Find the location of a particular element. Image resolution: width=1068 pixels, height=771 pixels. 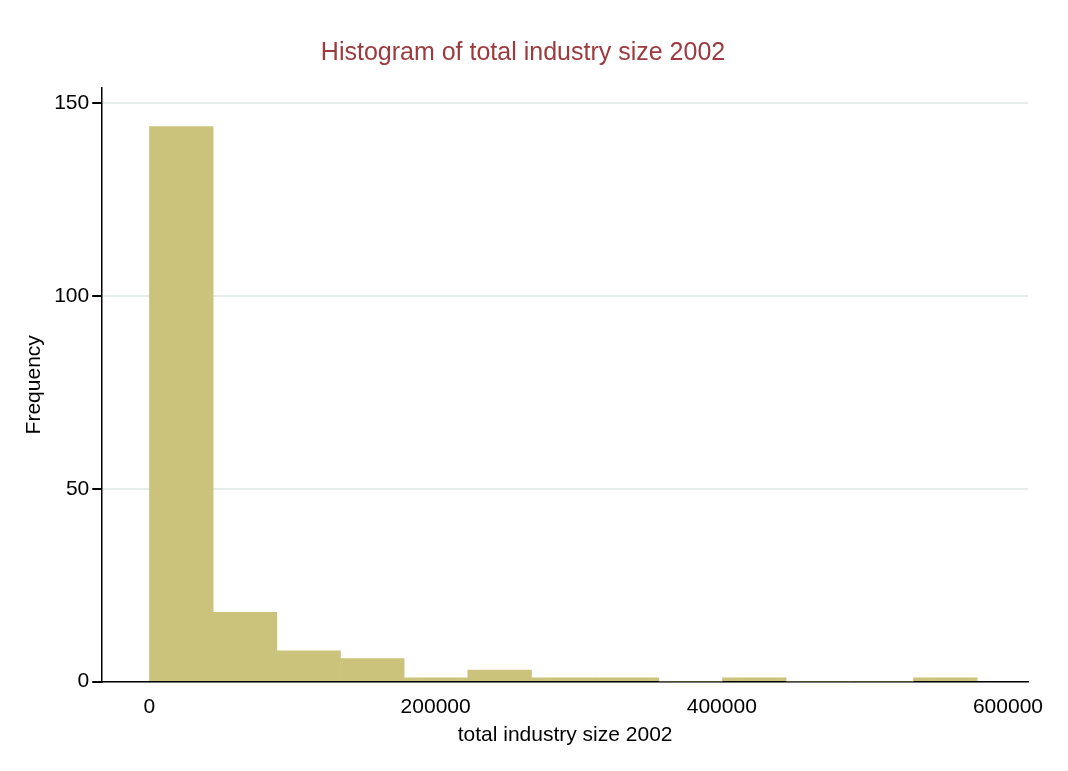

y-tick-label: 0 is located at coordinates (83, 680).